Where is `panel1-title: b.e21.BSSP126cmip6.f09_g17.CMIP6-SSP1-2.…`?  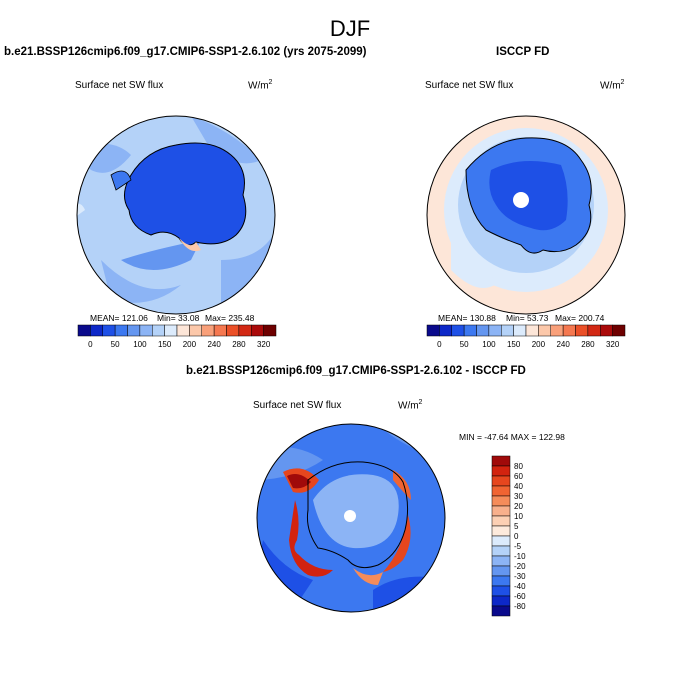
panel1-title: b.e21.BSSP126cmip6.f09_g17.CMIP6-SSP1-2.… is located at coordinates (185, 52).